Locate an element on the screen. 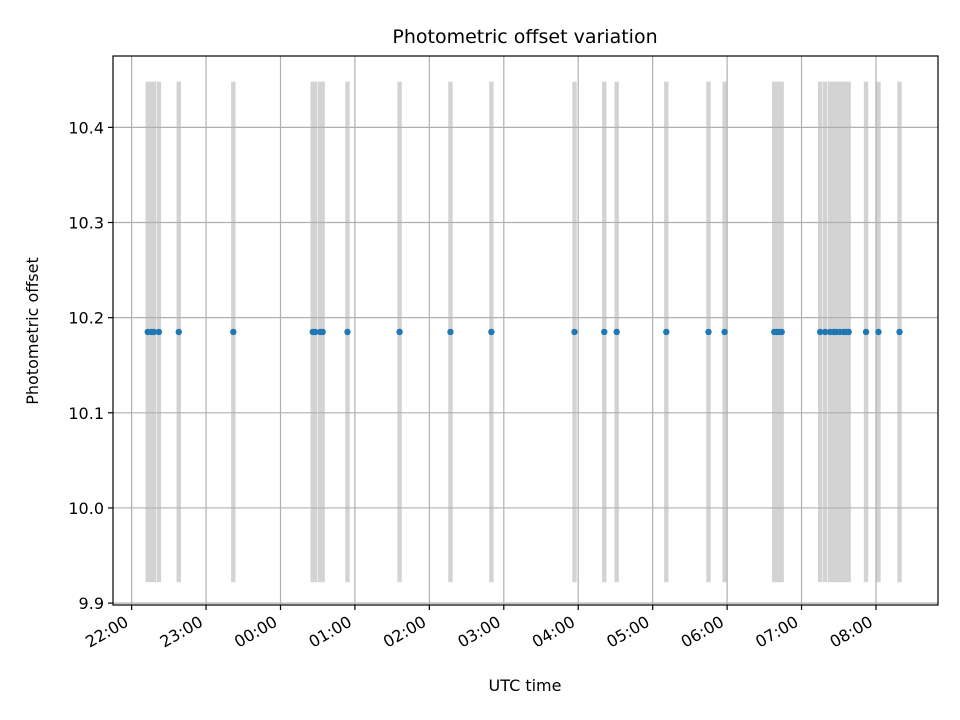 The image size is (960, 720). data-points is located at coordinates (523, 332).